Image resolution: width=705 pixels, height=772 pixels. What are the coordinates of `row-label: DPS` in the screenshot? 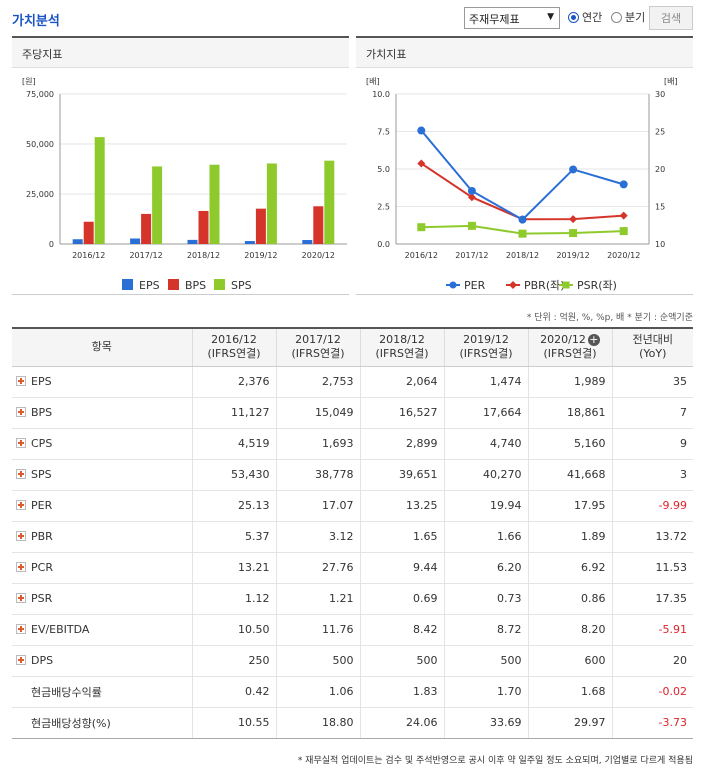 It's located at (102, 661).